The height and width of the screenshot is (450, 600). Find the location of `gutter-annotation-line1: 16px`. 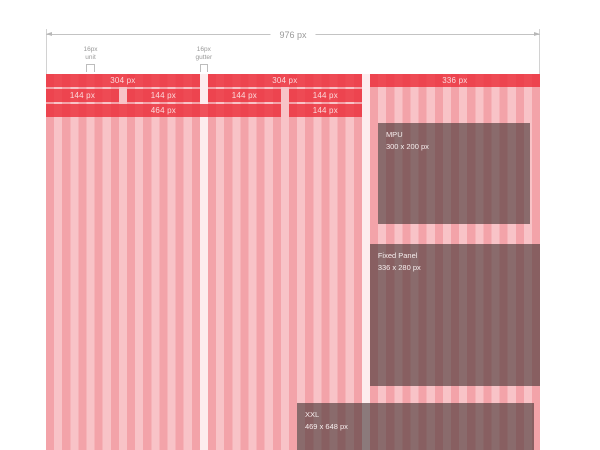

gutter-annotation-line1: 16px is located at coordinates (203, 49).